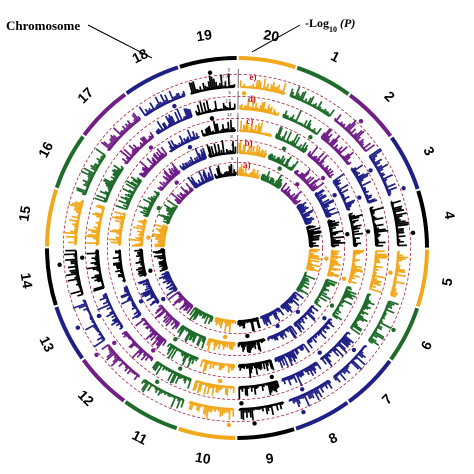 The height and width of the screenshot is (474, 474). I want to click on track-label: b), so click(249, 143).